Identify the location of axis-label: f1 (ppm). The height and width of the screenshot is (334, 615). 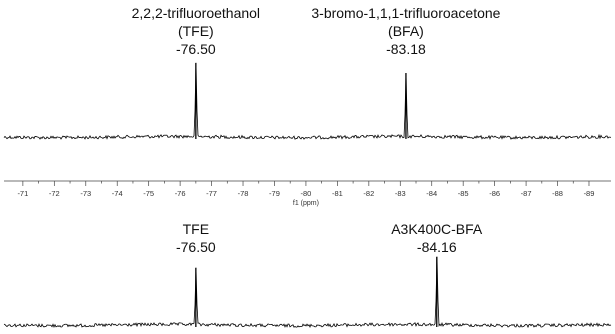
(306, 203).